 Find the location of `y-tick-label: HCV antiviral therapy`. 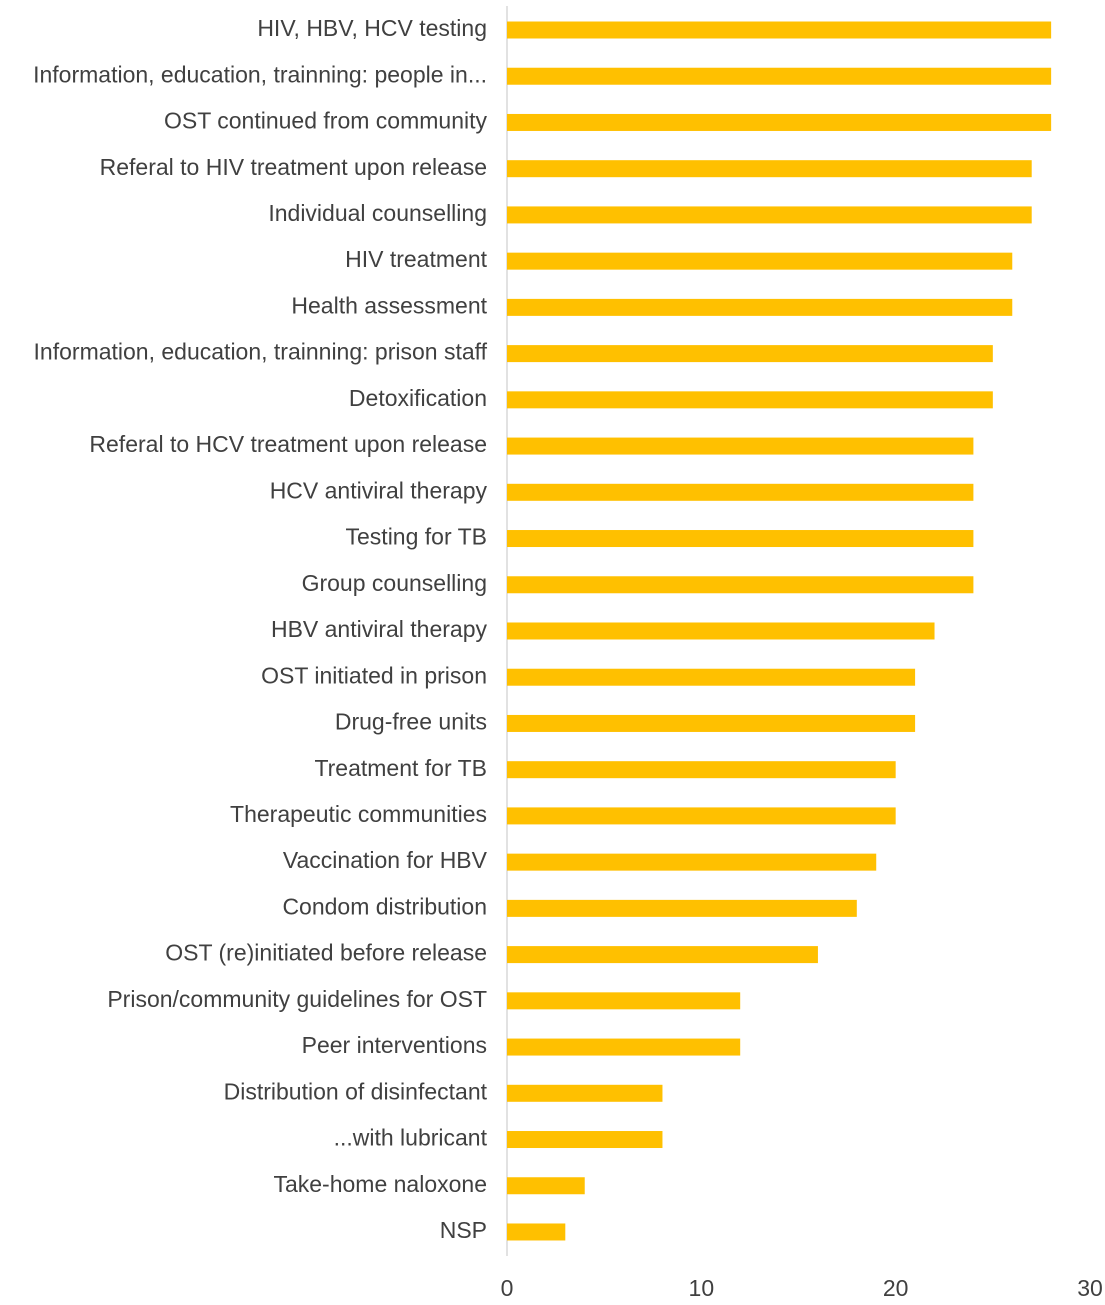

y-tick-label: HCV antiviral therapy is located at coordinates (379, 490).